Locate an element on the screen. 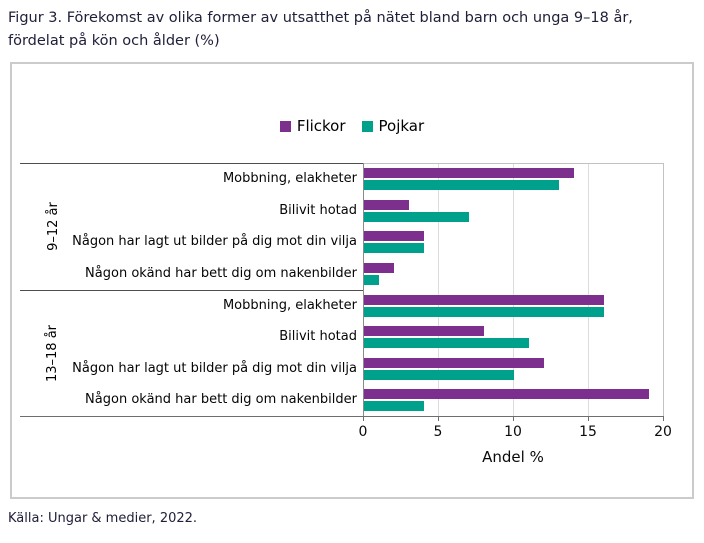 The height and width of the screenshot is (543, 704). legend-label-pojkar: Pojkar is located at coordinates (401, 126).